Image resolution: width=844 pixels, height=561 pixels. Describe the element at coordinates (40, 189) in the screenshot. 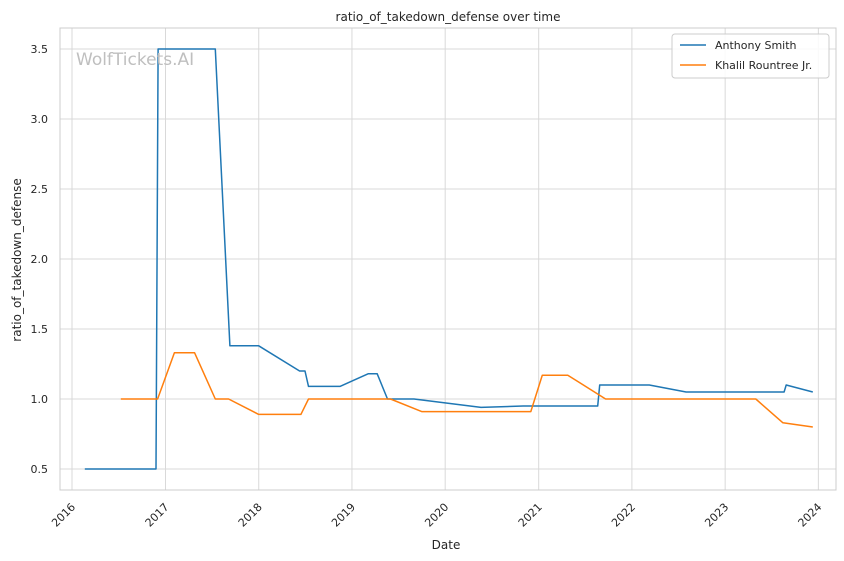

I see `y-tick-label: 2.5` at that location.